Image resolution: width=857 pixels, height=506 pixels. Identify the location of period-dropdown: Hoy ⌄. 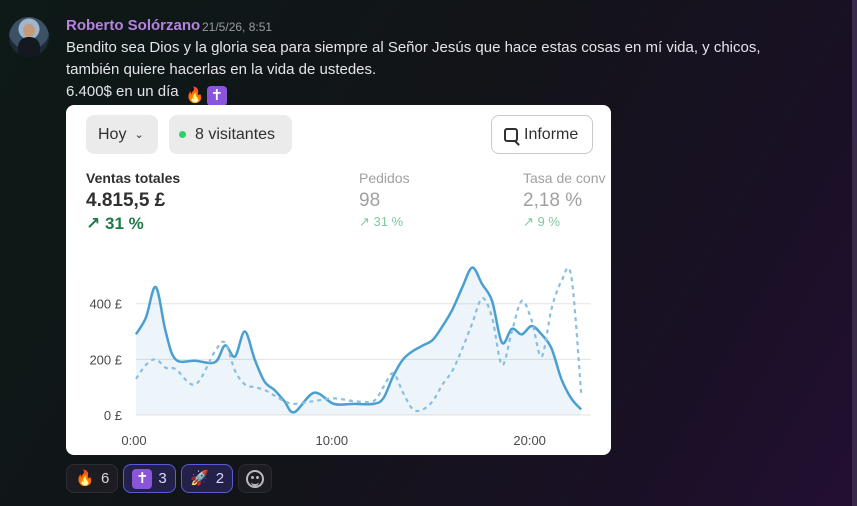
(122, 134).